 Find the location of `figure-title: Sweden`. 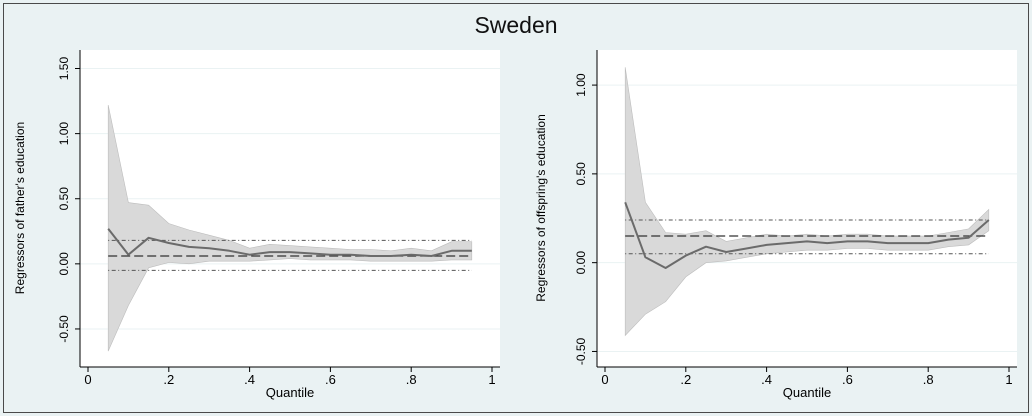

figure-title: Sweden is located at coordinates (515, 25).